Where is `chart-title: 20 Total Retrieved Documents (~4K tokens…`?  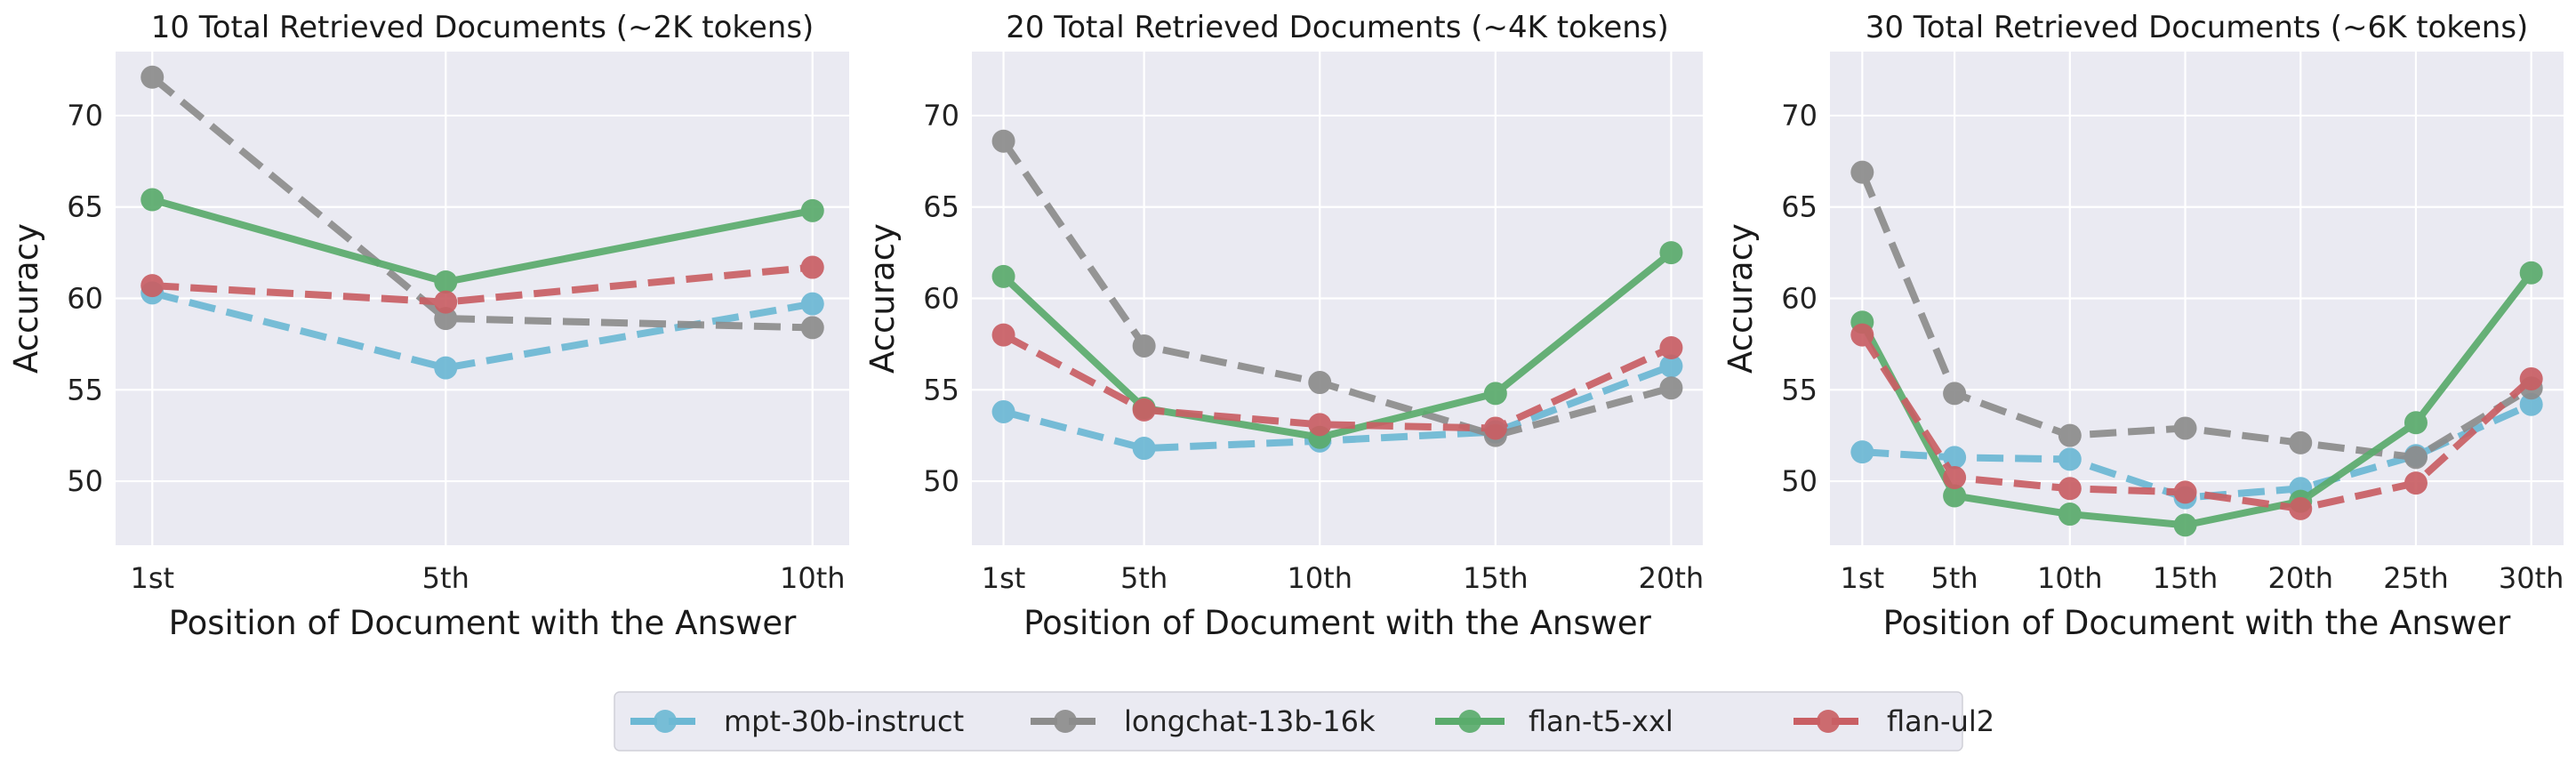 chart-title: 20 Total Retrieved Documents (~4K tokens… is located at coordinates (1337, 28).